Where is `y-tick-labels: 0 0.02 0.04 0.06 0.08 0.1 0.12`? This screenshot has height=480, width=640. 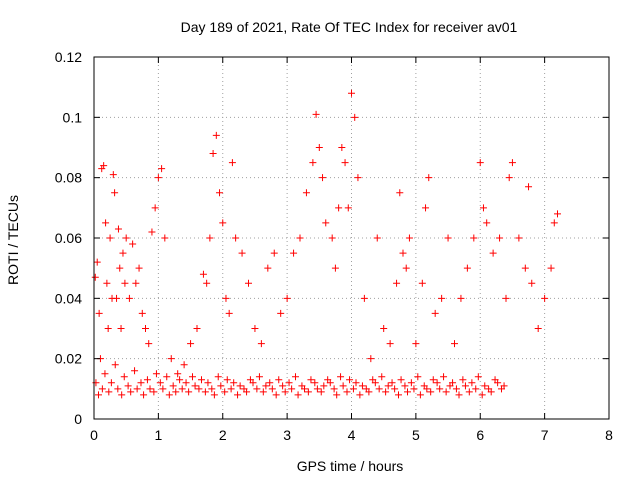 y-tick-labels: 0 0.02 0.04 0.06 0.08 0.1 0.12 is located at coordinates (68, 238).